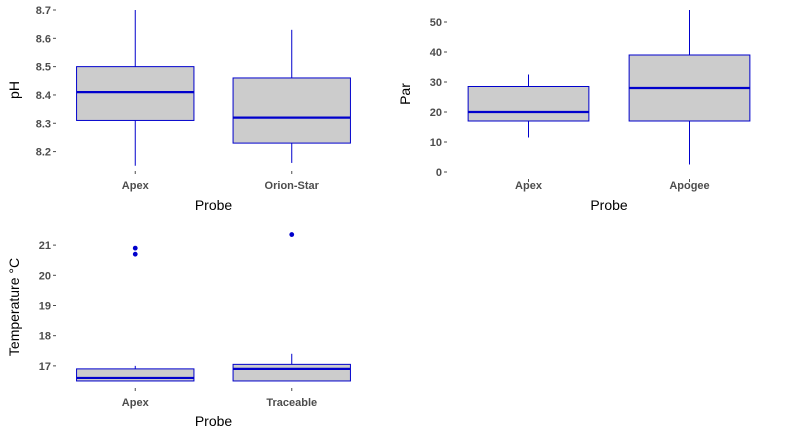 The height and width of the screenshot is (433, 787). I want to click on y-tick-label: 30, so click(436, 83).